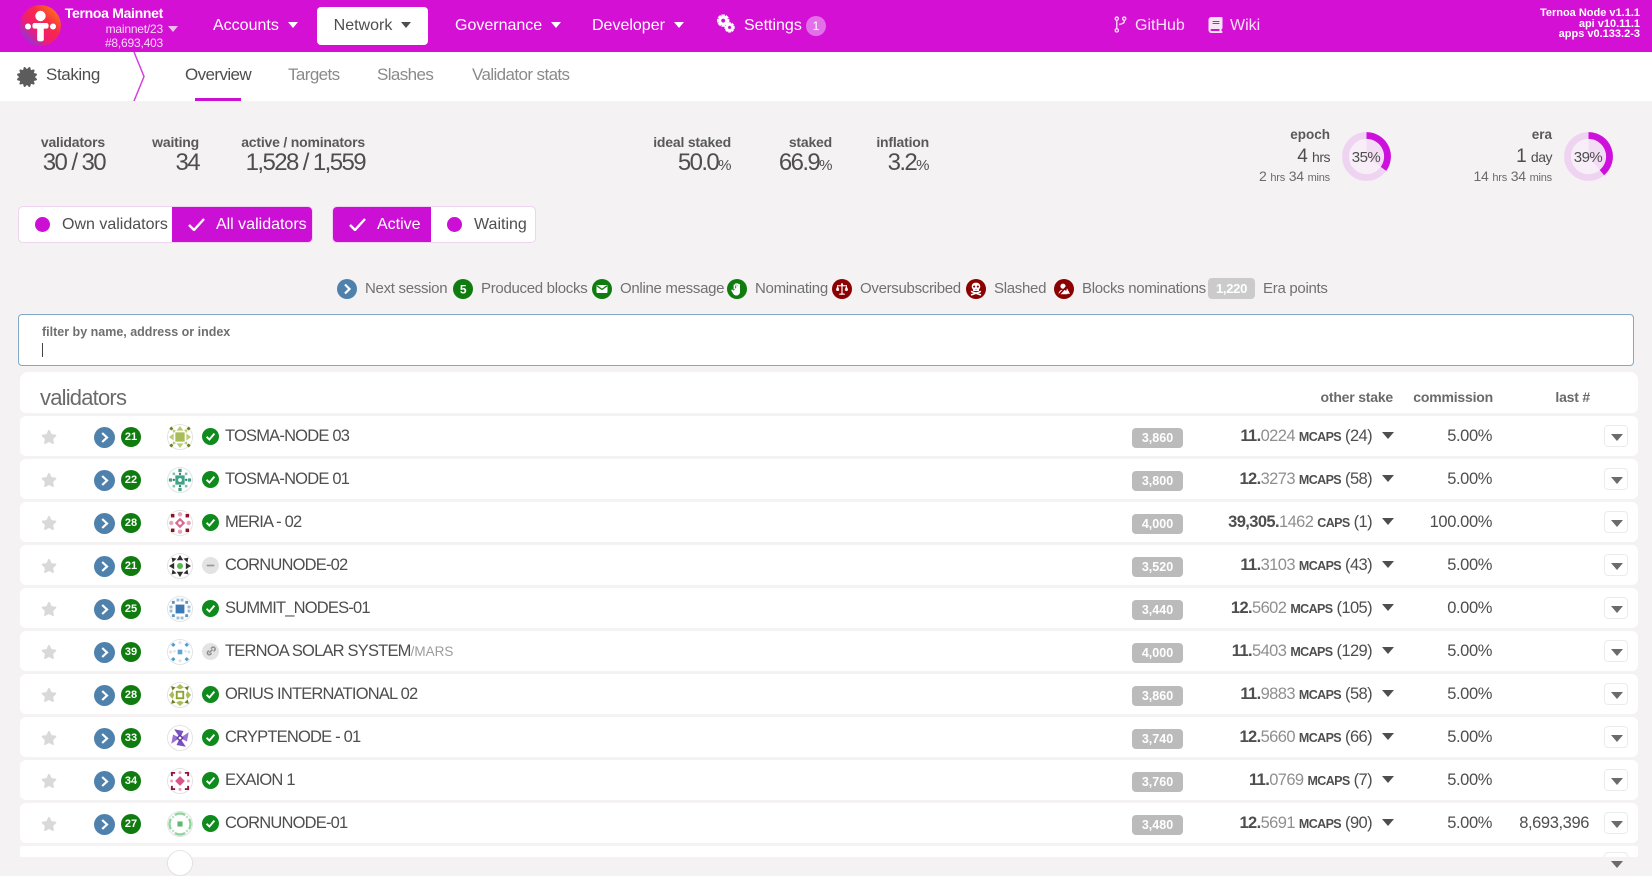 Image resolution: width=1652 pixels, height=876 pixels. I want to click on svg-text: 35%, so click(1366, 157).